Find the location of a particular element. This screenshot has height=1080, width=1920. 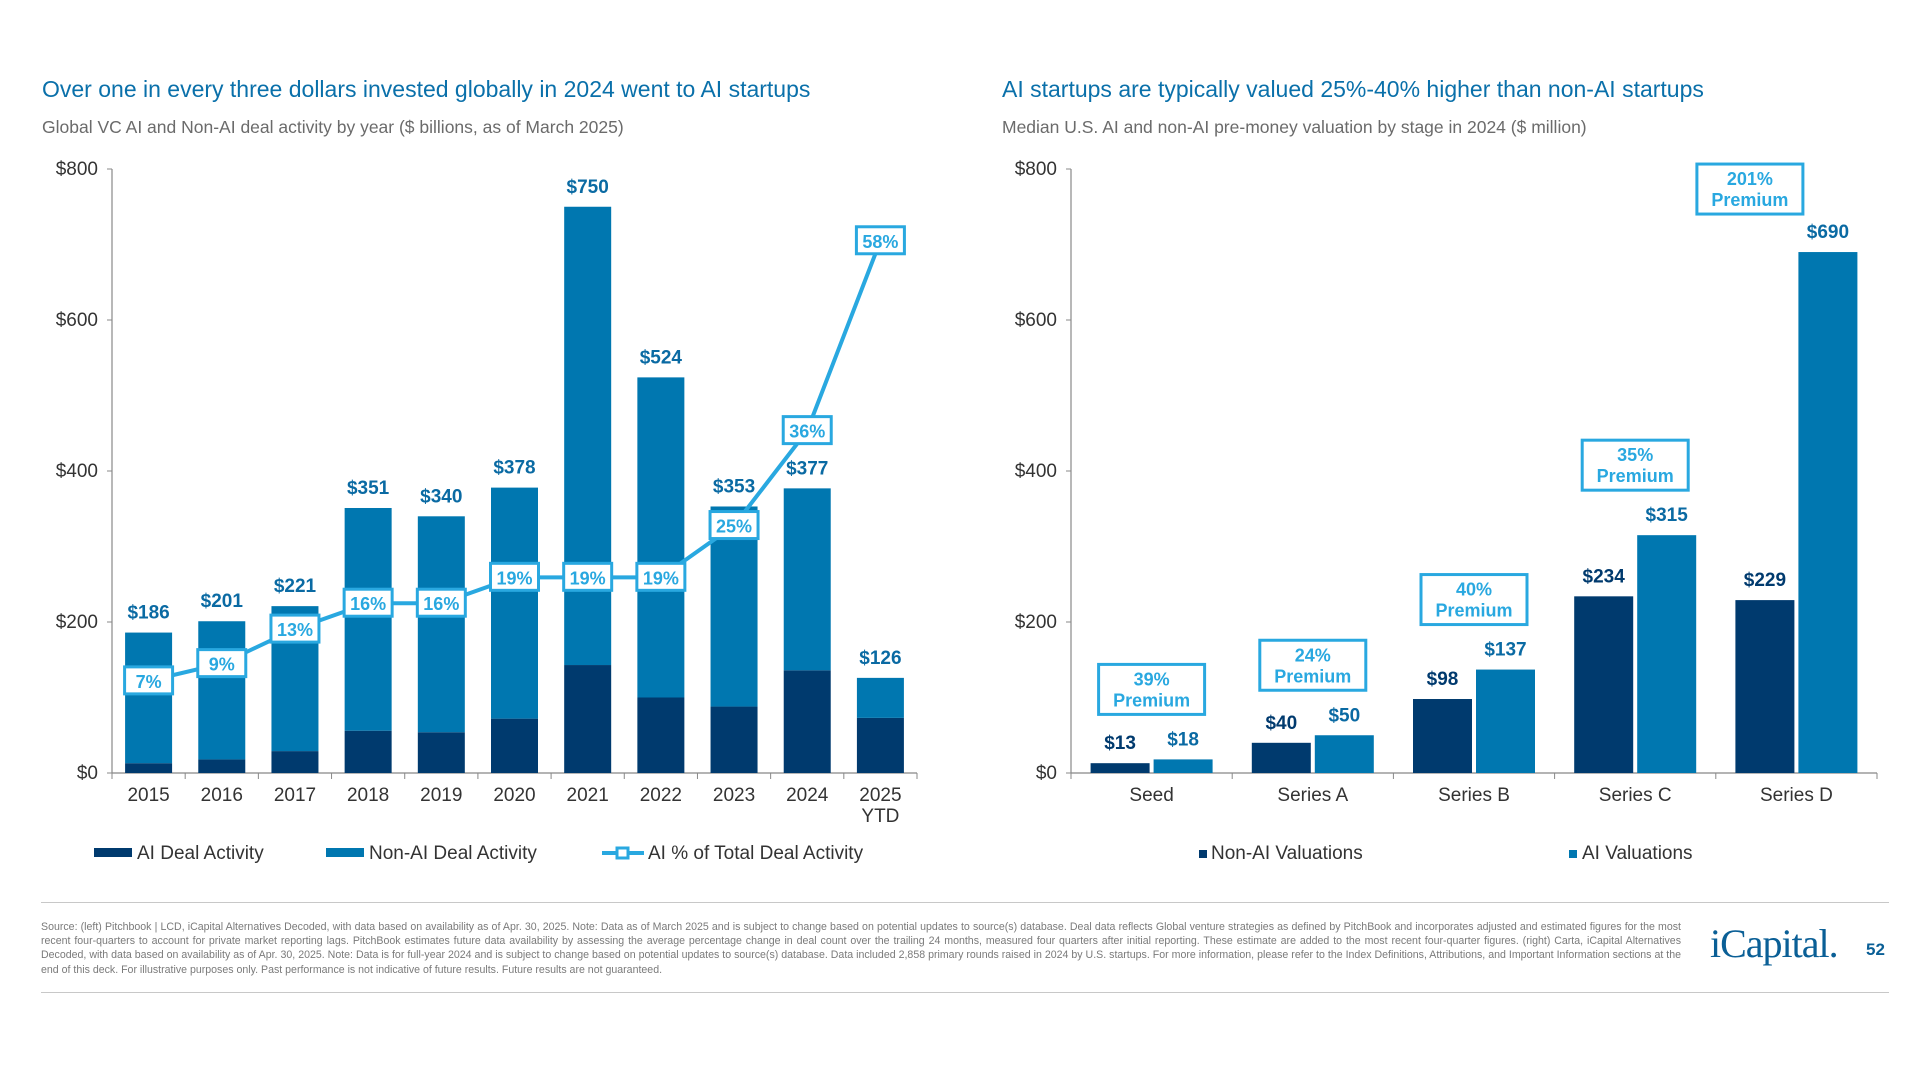

x-category-label: 2017 is located at coordinates (295, 795).